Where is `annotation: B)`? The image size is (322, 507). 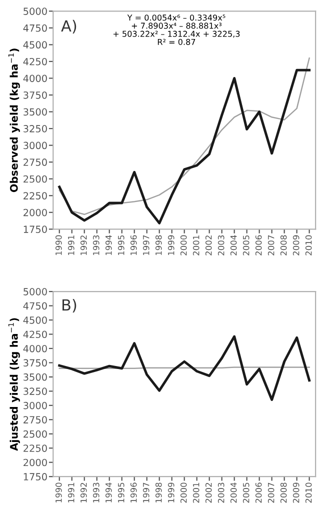
annotation: B) is located at coordinates (69, 305).